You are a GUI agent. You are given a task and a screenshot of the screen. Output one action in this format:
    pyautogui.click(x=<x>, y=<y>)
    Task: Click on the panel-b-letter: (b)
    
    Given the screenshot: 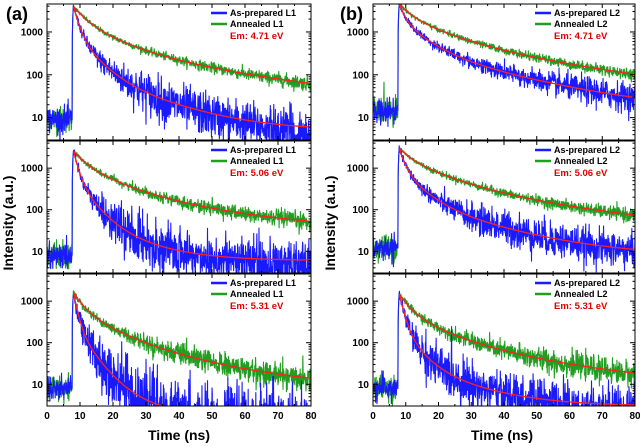 What is the action you would take?
    pyautogui.click(x=351, y=14)
    